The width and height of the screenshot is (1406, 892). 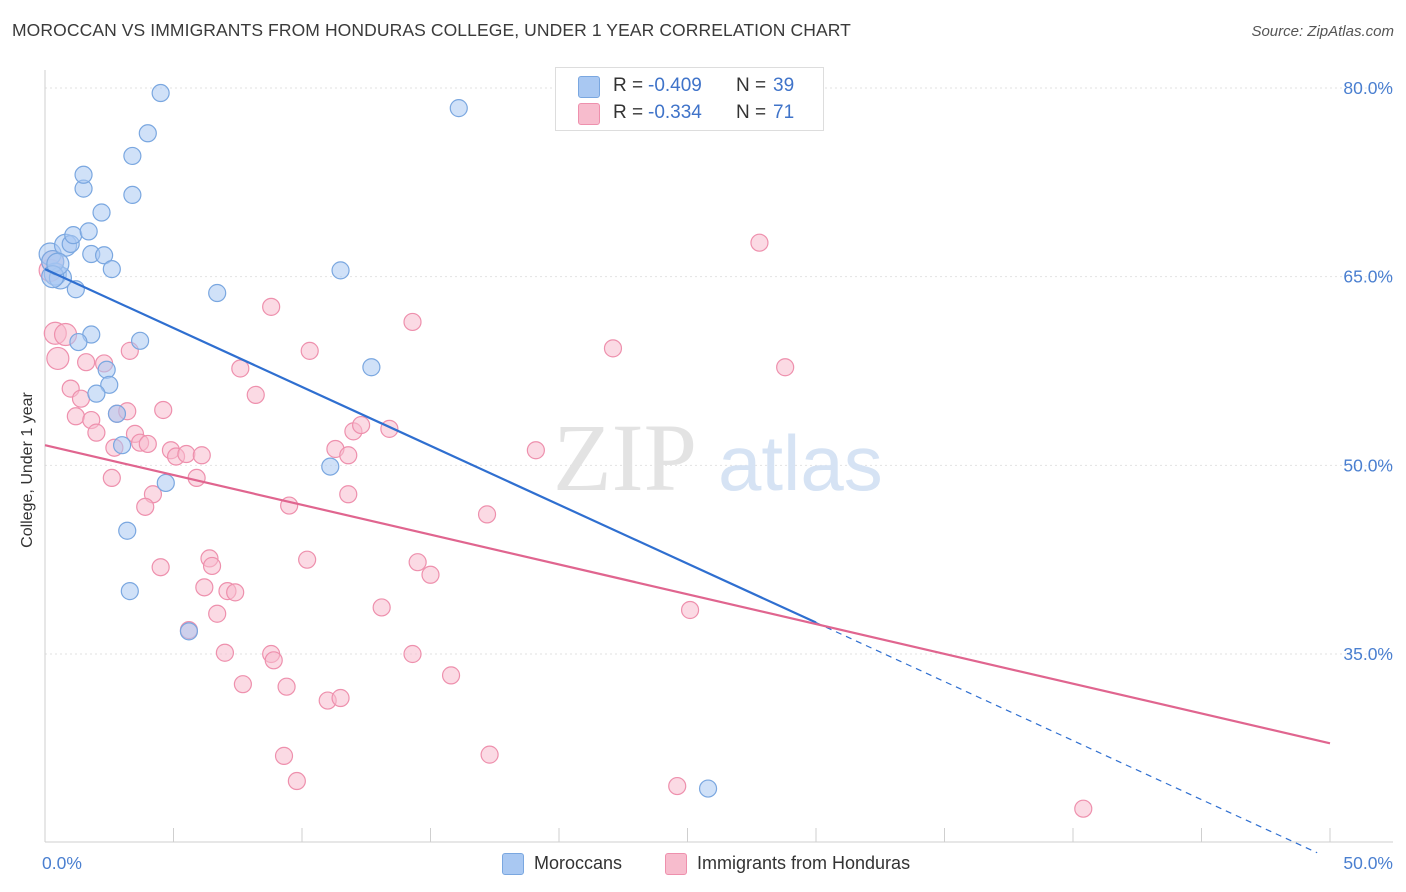 I want to click on correlation-legend: R = -0.409 N = 39 R = -0.334 N = 71, so click(x=689, y=99).